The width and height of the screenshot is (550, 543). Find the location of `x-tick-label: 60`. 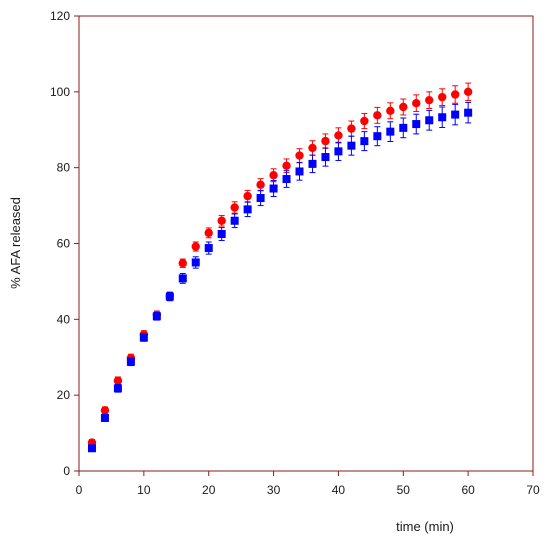

x-tick-label: 60 is located at coordinates (468, 490).